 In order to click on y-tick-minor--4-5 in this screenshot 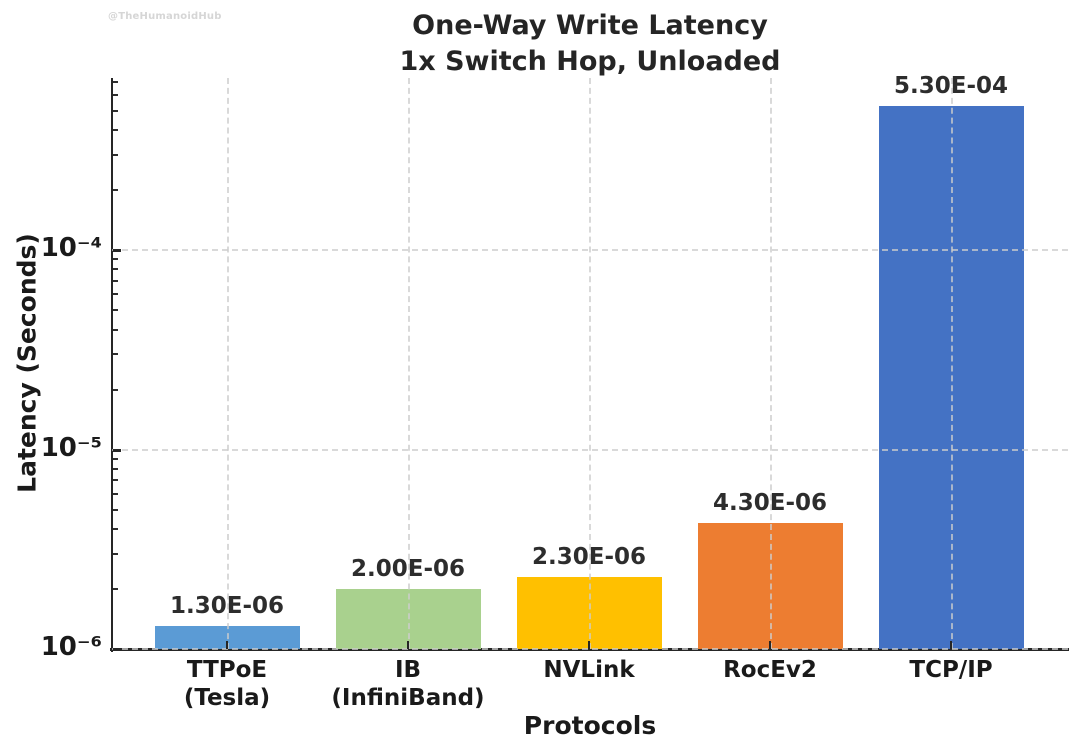, I will do `click(115, 110)`.